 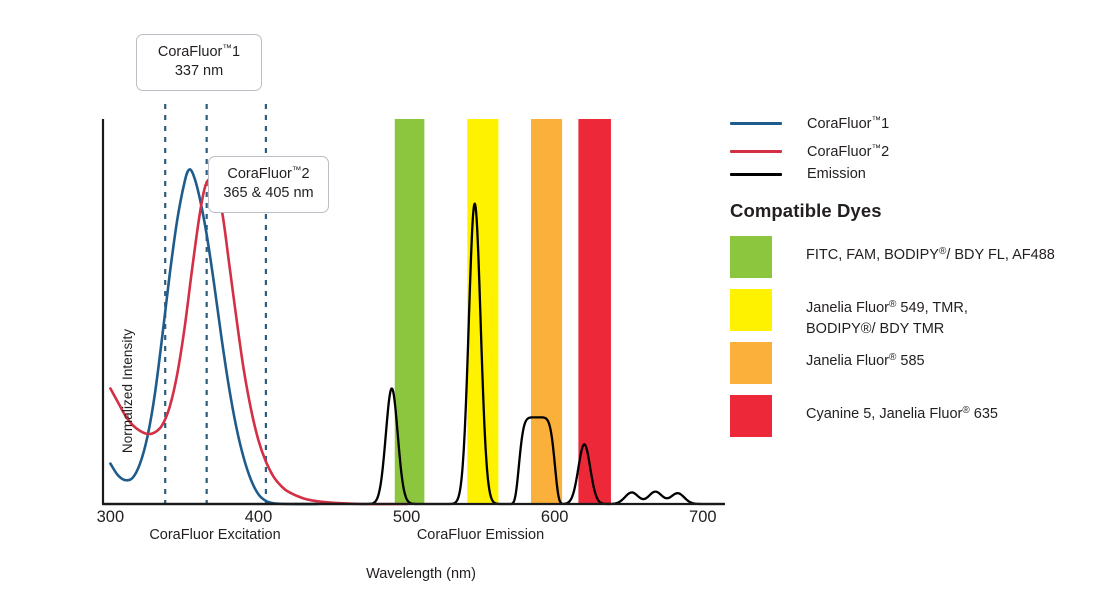 What do you see at coordinates (836, 174) in the screenshot?
I see `legend-label: Emission` at bounding box center [836, 174].